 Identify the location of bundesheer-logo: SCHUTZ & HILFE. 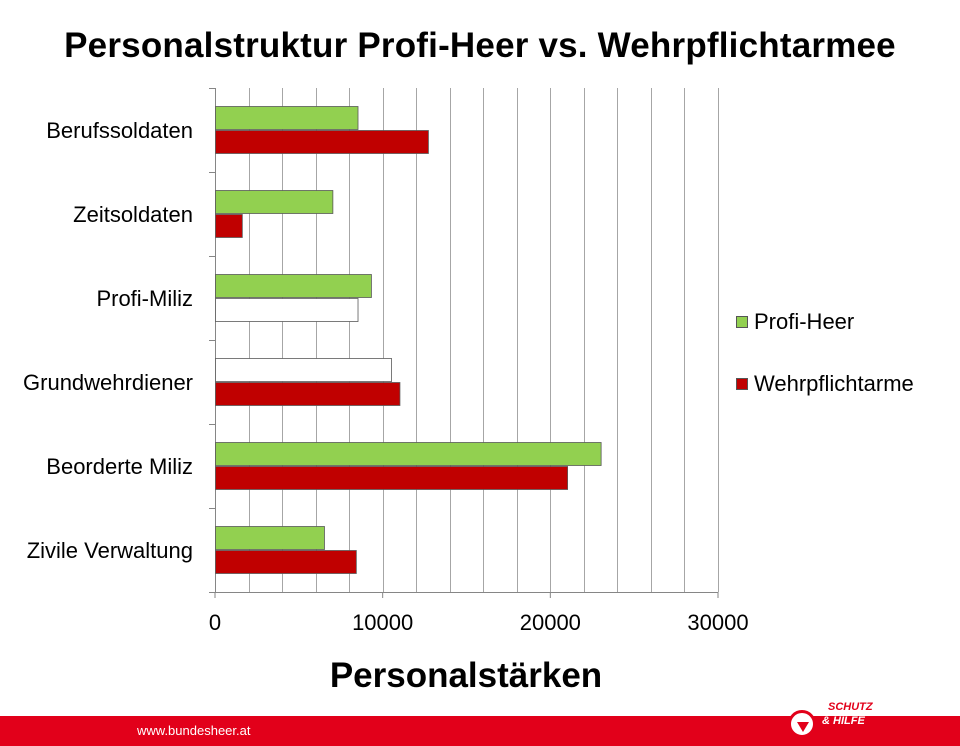
(848, 723).